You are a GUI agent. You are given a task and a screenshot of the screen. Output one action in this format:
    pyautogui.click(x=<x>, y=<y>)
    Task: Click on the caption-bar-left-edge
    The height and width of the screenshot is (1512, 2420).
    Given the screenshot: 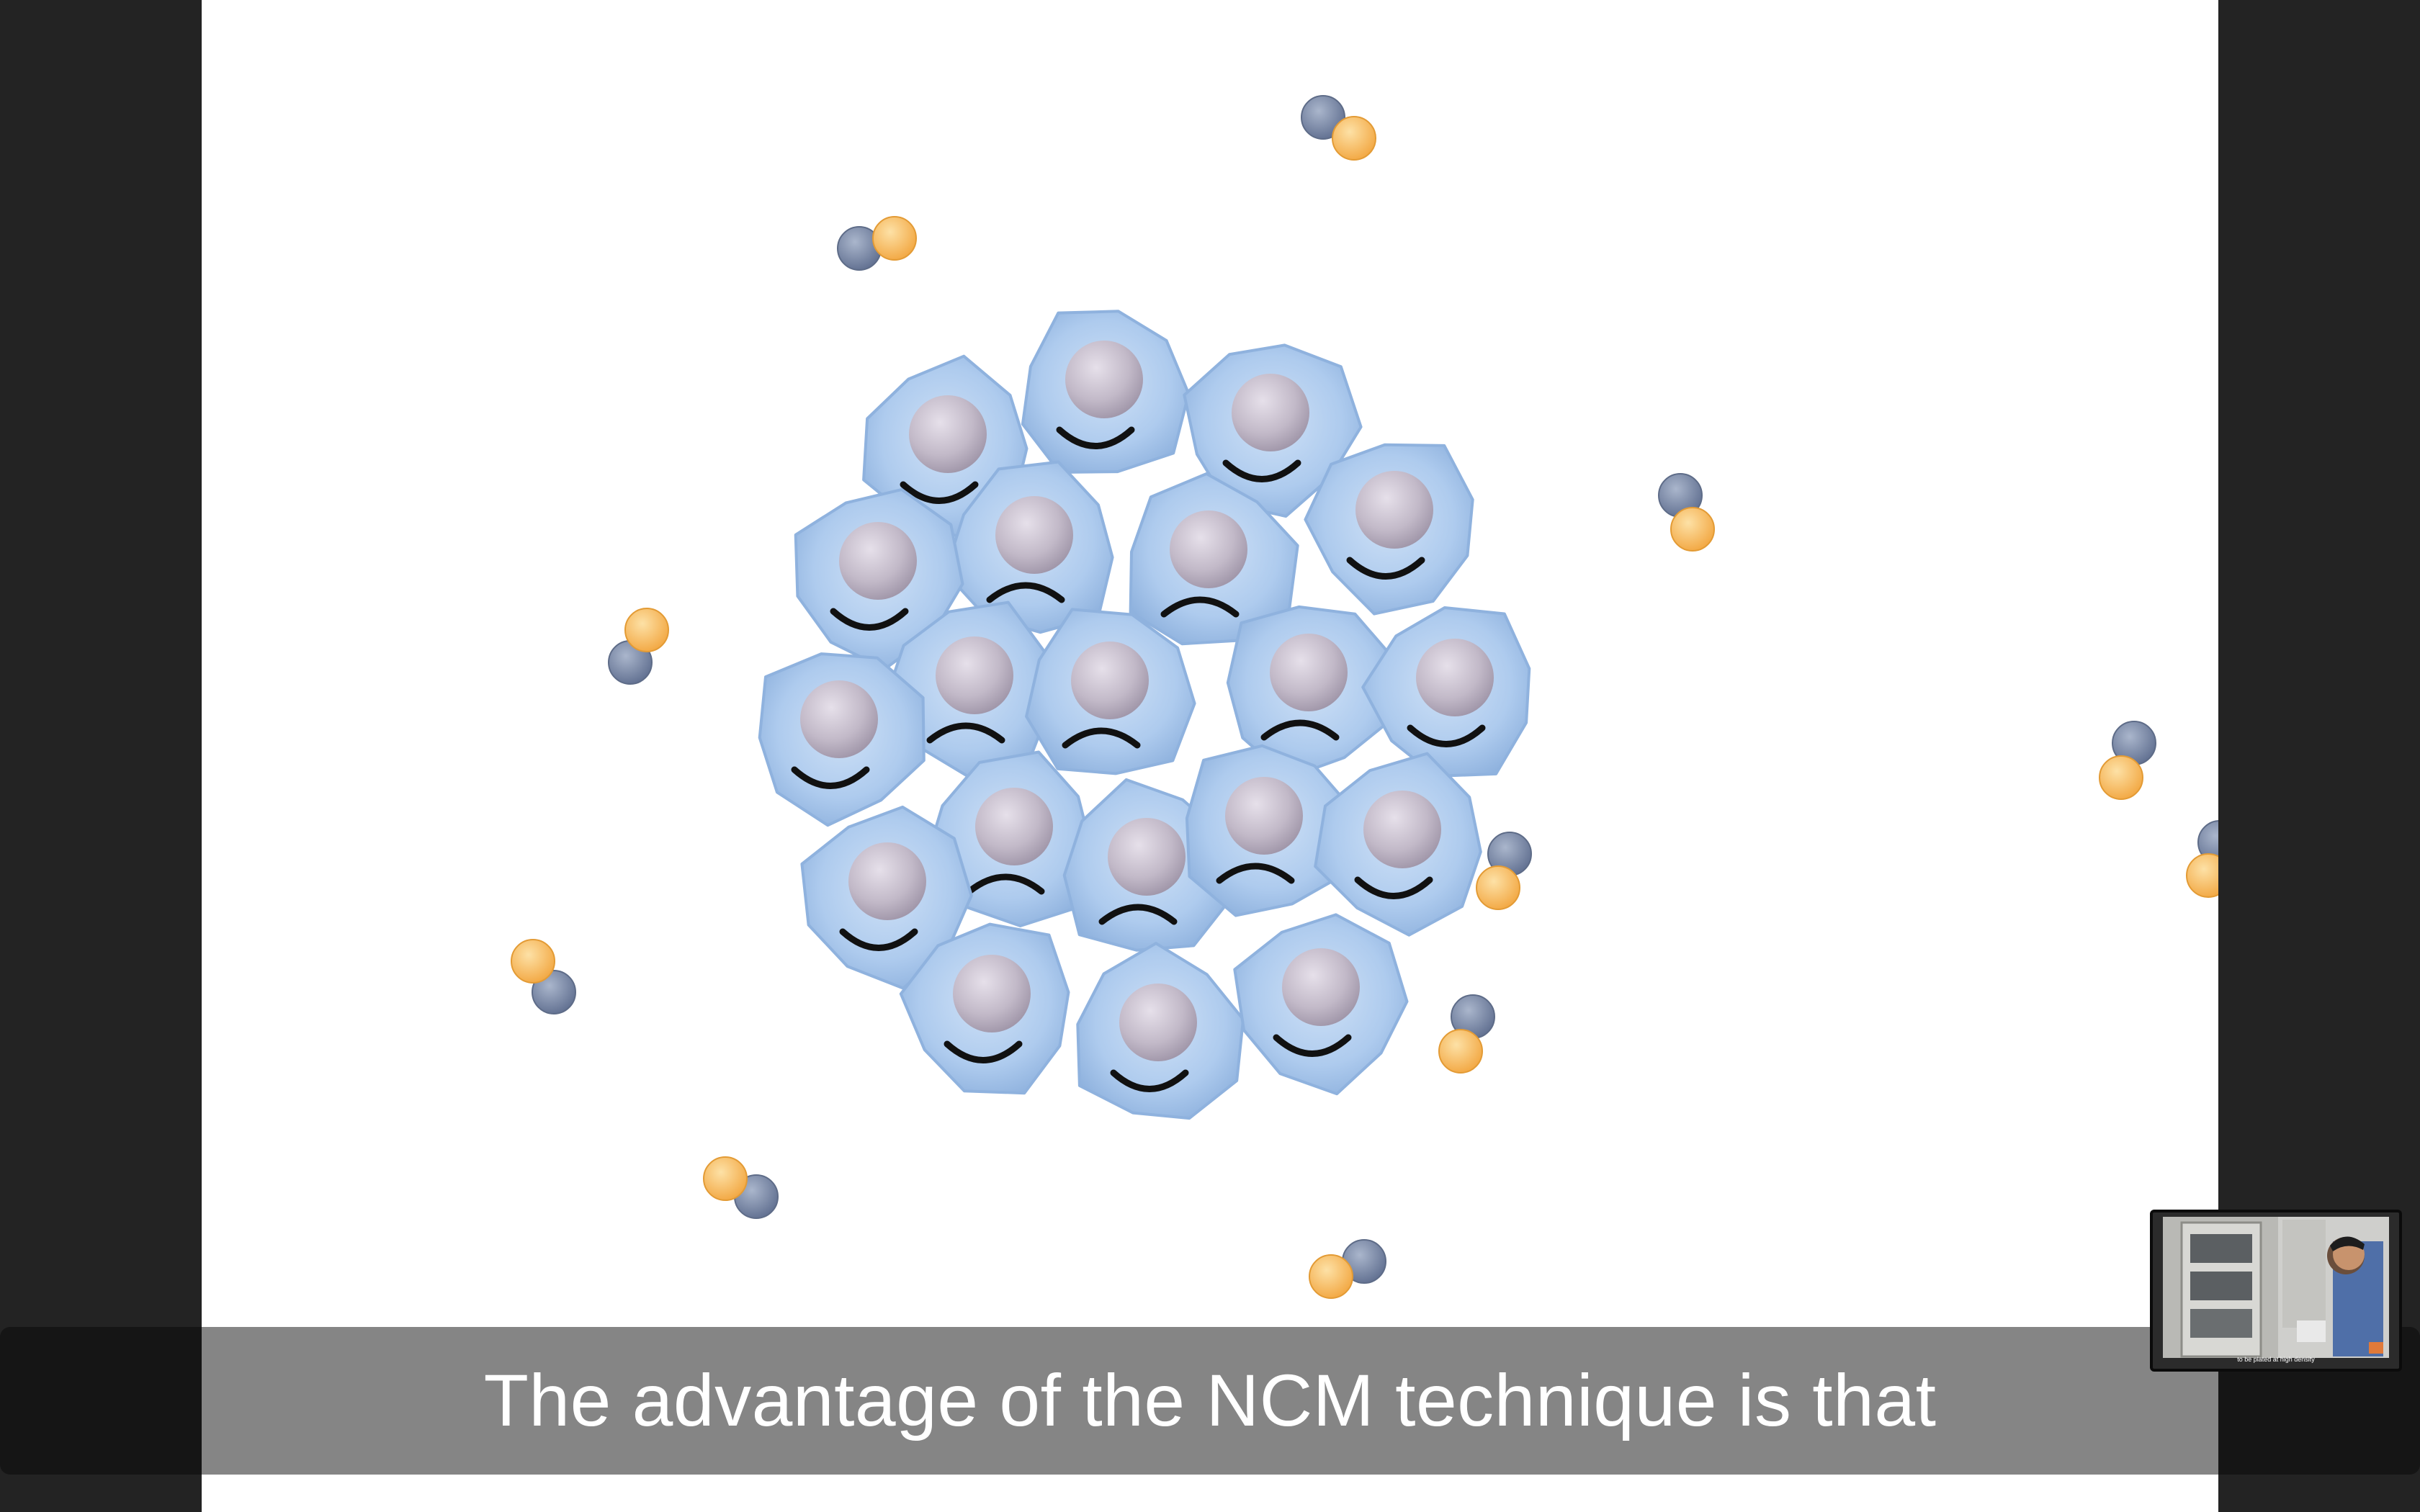 What is the action you would take?
    pyautogui.click(x=101, y=1401)
    